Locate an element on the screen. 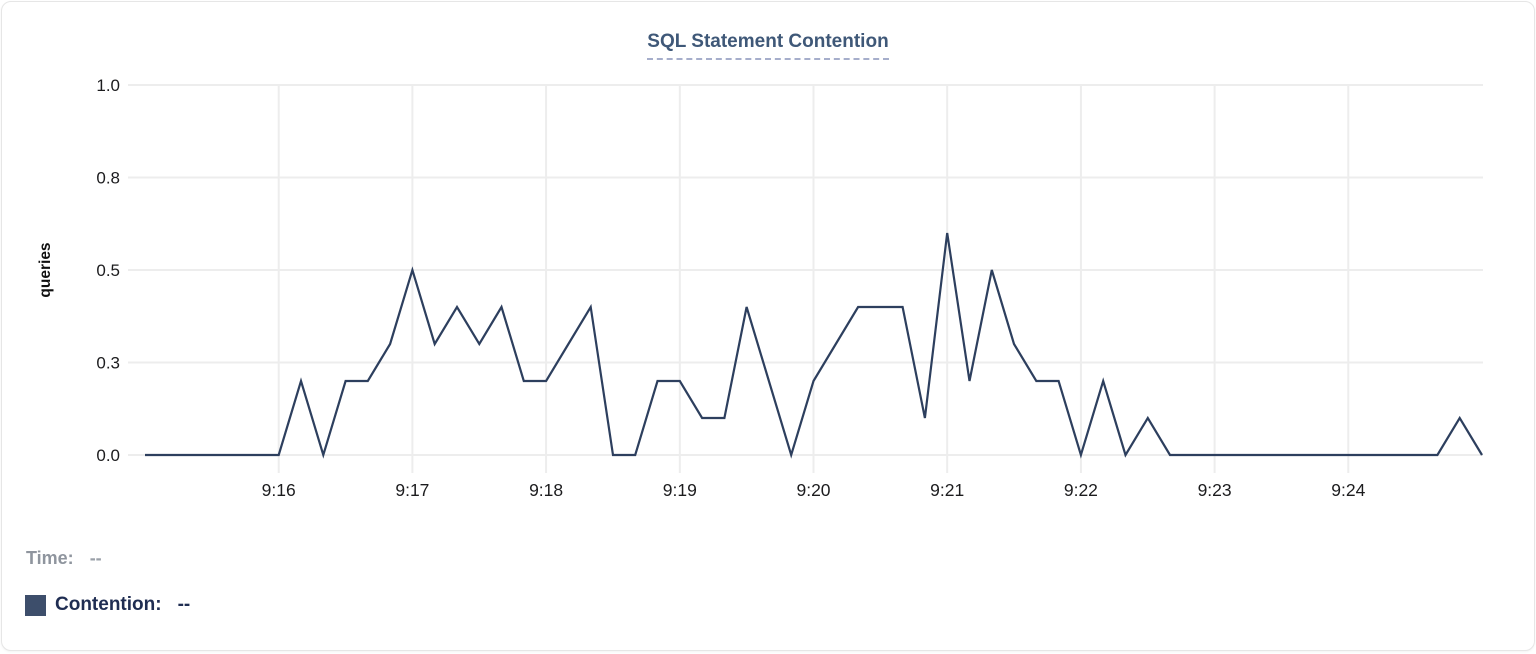 This screenshot has width=1536, height=654. tooltip-readout-contention: Contention: -- is located at coordinates (107, 605).